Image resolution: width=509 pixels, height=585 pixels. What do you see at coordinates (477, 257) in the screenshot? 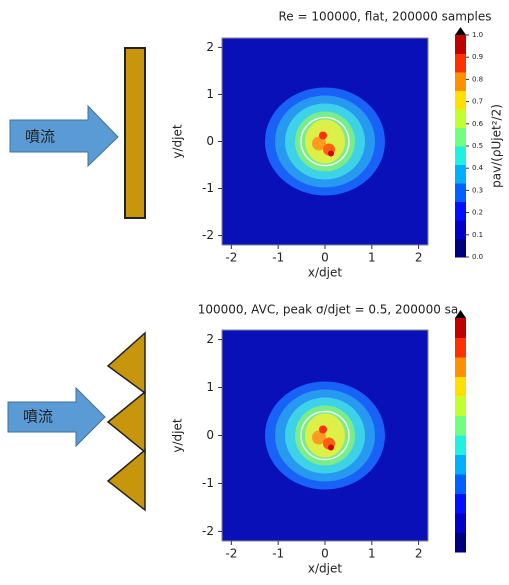
I see `colorbar-tick-label: 0.0` at bounding box center [477, 257].